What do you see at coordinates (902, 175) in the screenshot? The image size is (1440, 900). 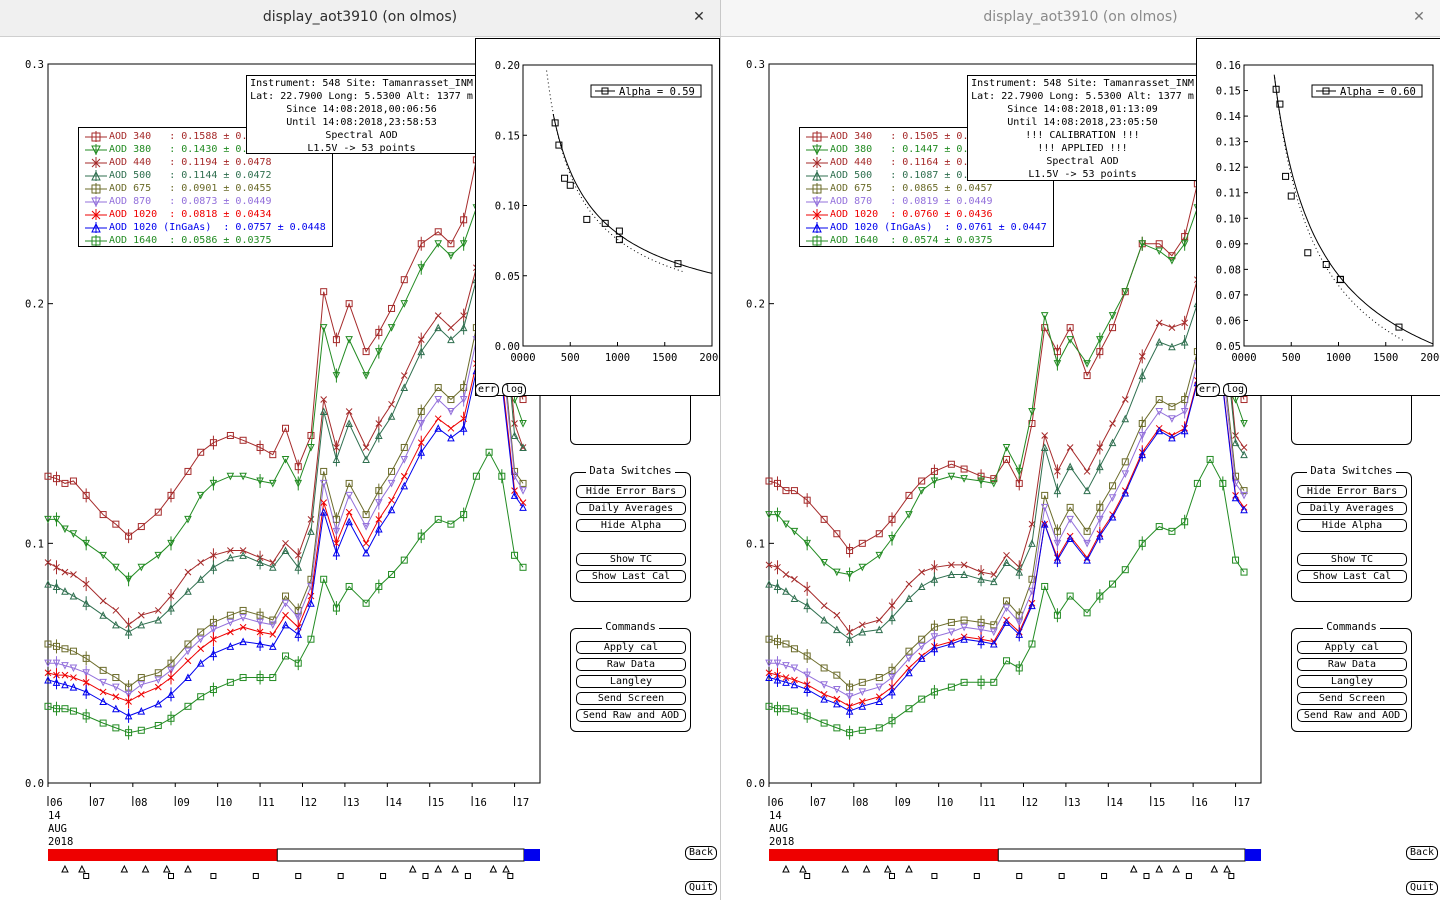 I see `legend-label: AOD 500 : 0.1087 ± 0.0` at bounding box center [902, 175].